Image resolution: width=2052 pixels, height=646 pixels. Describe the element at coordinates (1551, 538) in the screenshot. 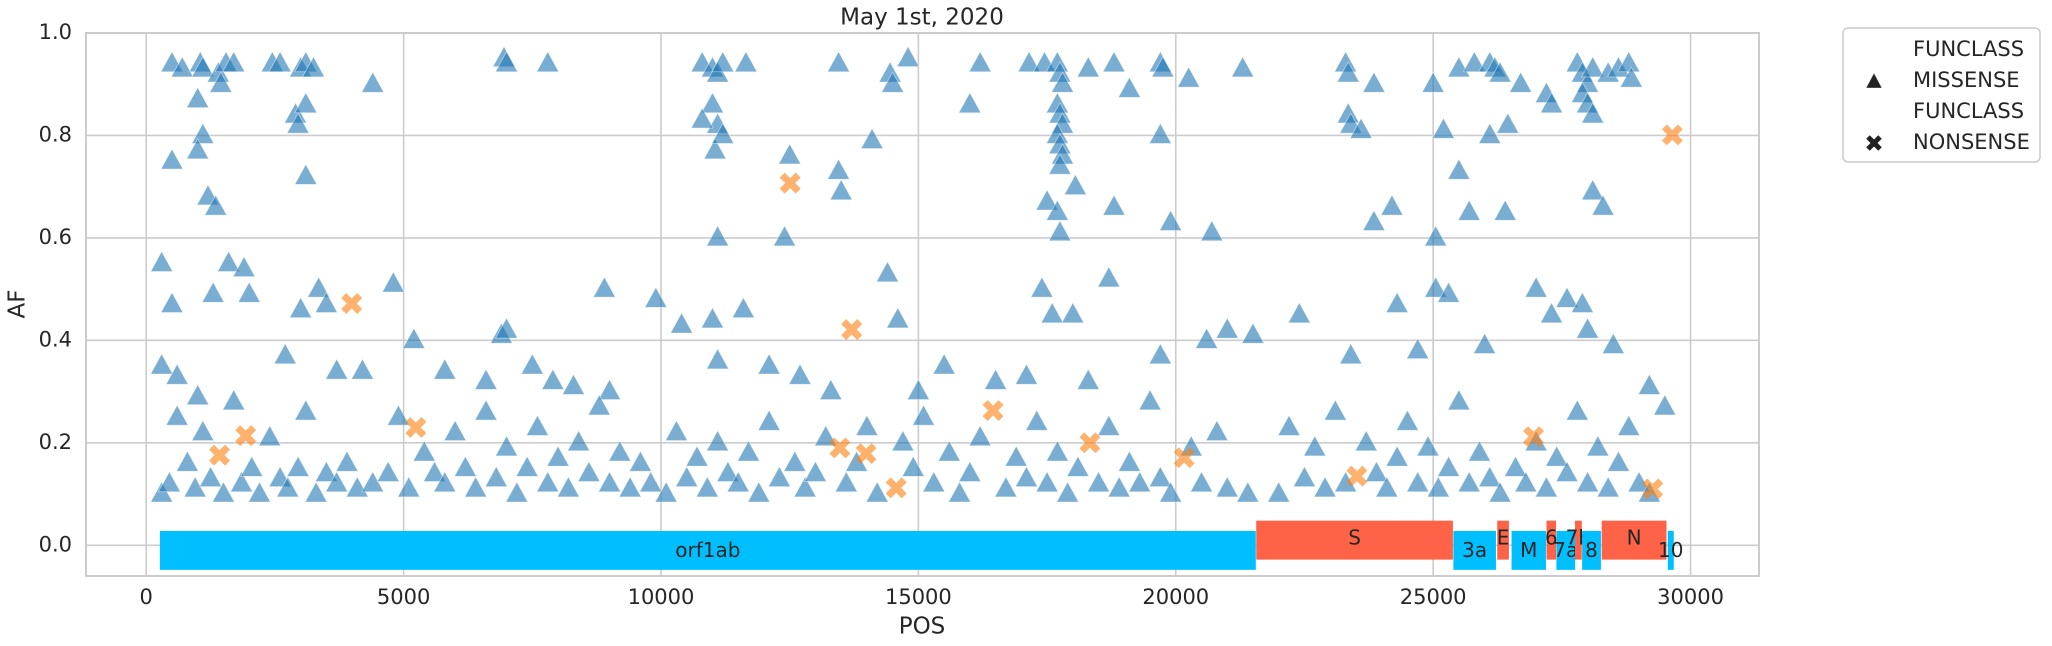

I see `gene-label: 6` at that location.